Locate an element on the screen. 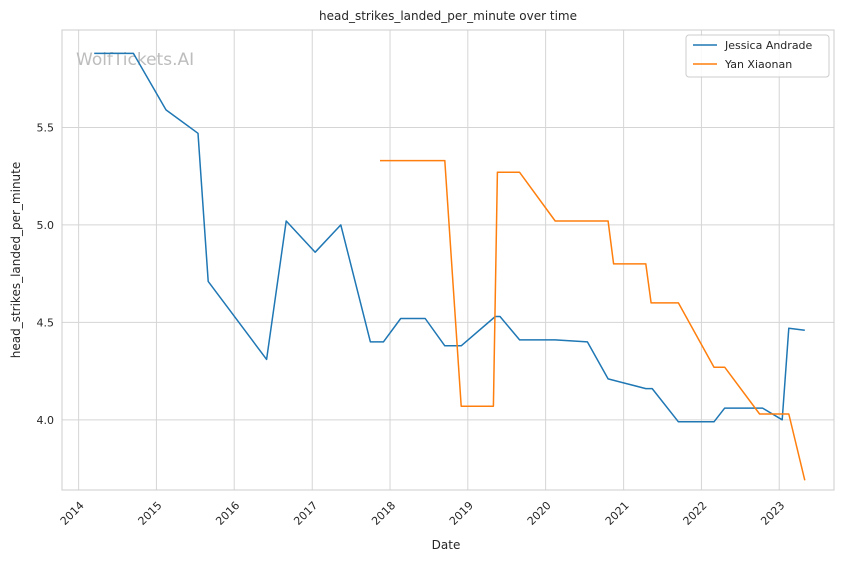 Image resolution: width=844 pixels, height=561 pixels. x-tick-label: 2016 is located at coordinates (227, 513).